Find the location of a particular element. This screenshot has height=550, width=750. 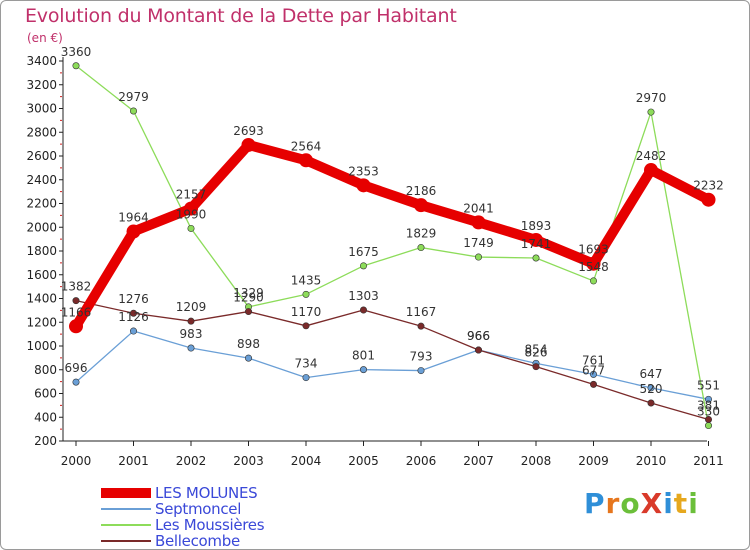

data-label: 2564 is located at coordinates (306, 146).